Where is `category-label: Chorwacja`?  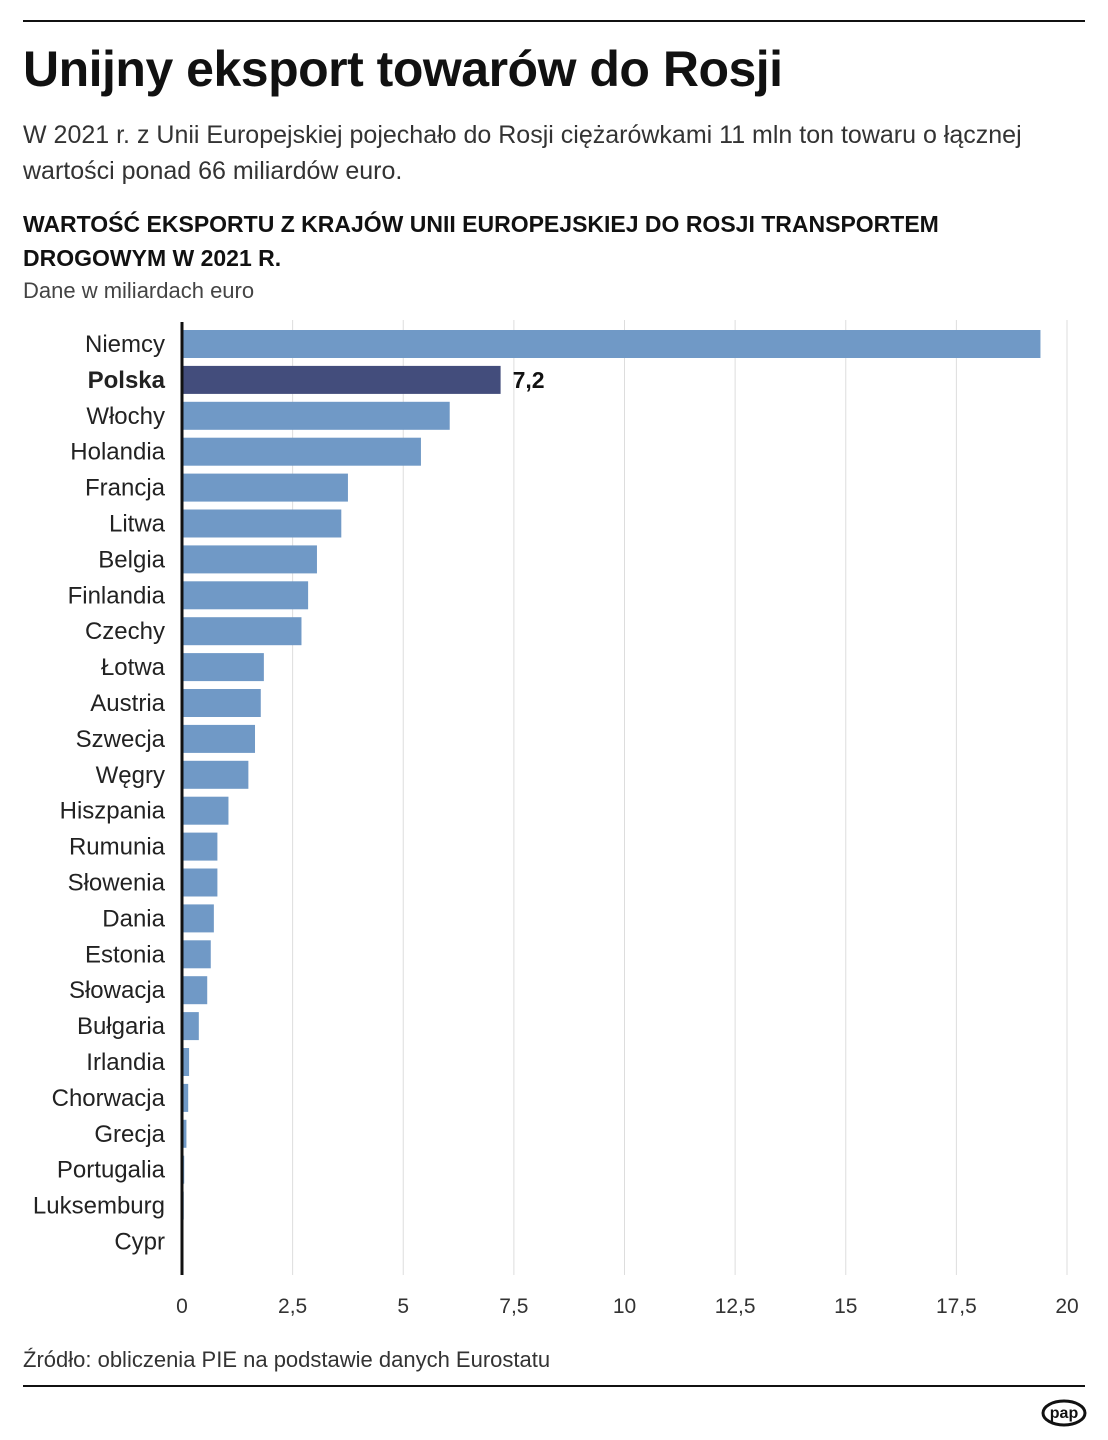
category-label: Chorwacja is located at coordinates (109, 1098).